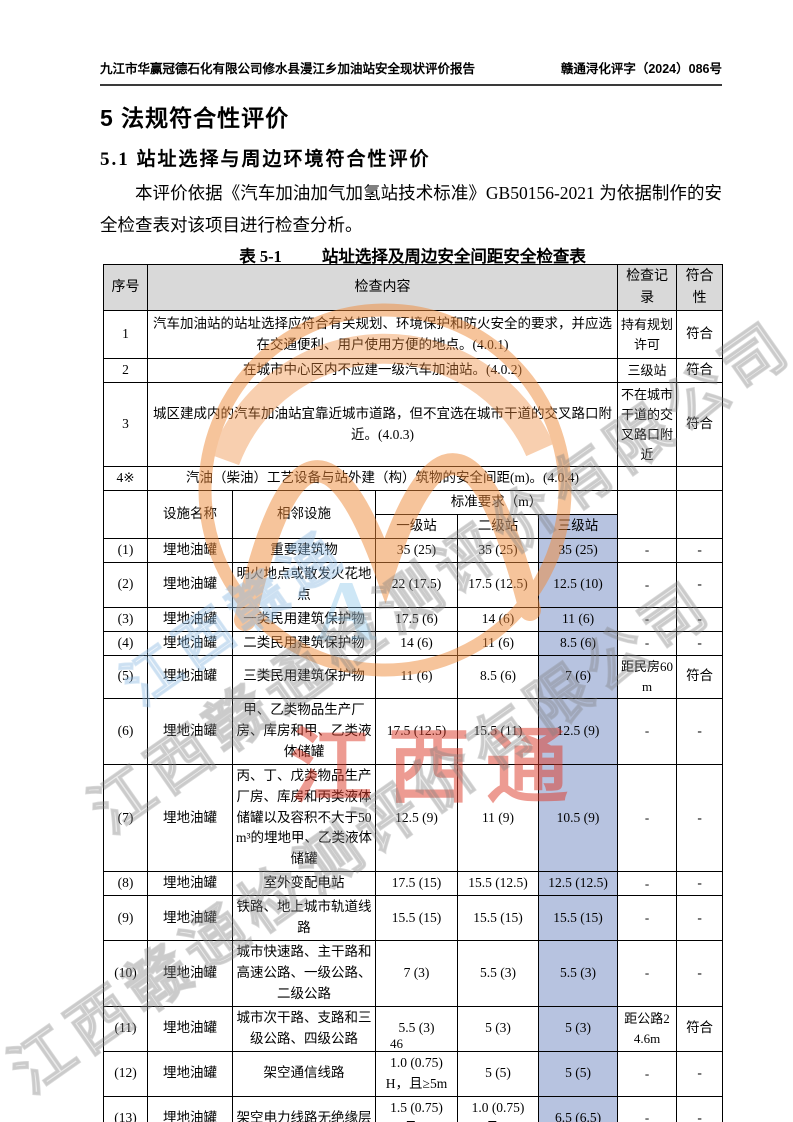 Image resolution: width=793 pixels, height=1122 pixels. I want to click on standard-requirement-header: 标准要求（m）, so click(496, 503).